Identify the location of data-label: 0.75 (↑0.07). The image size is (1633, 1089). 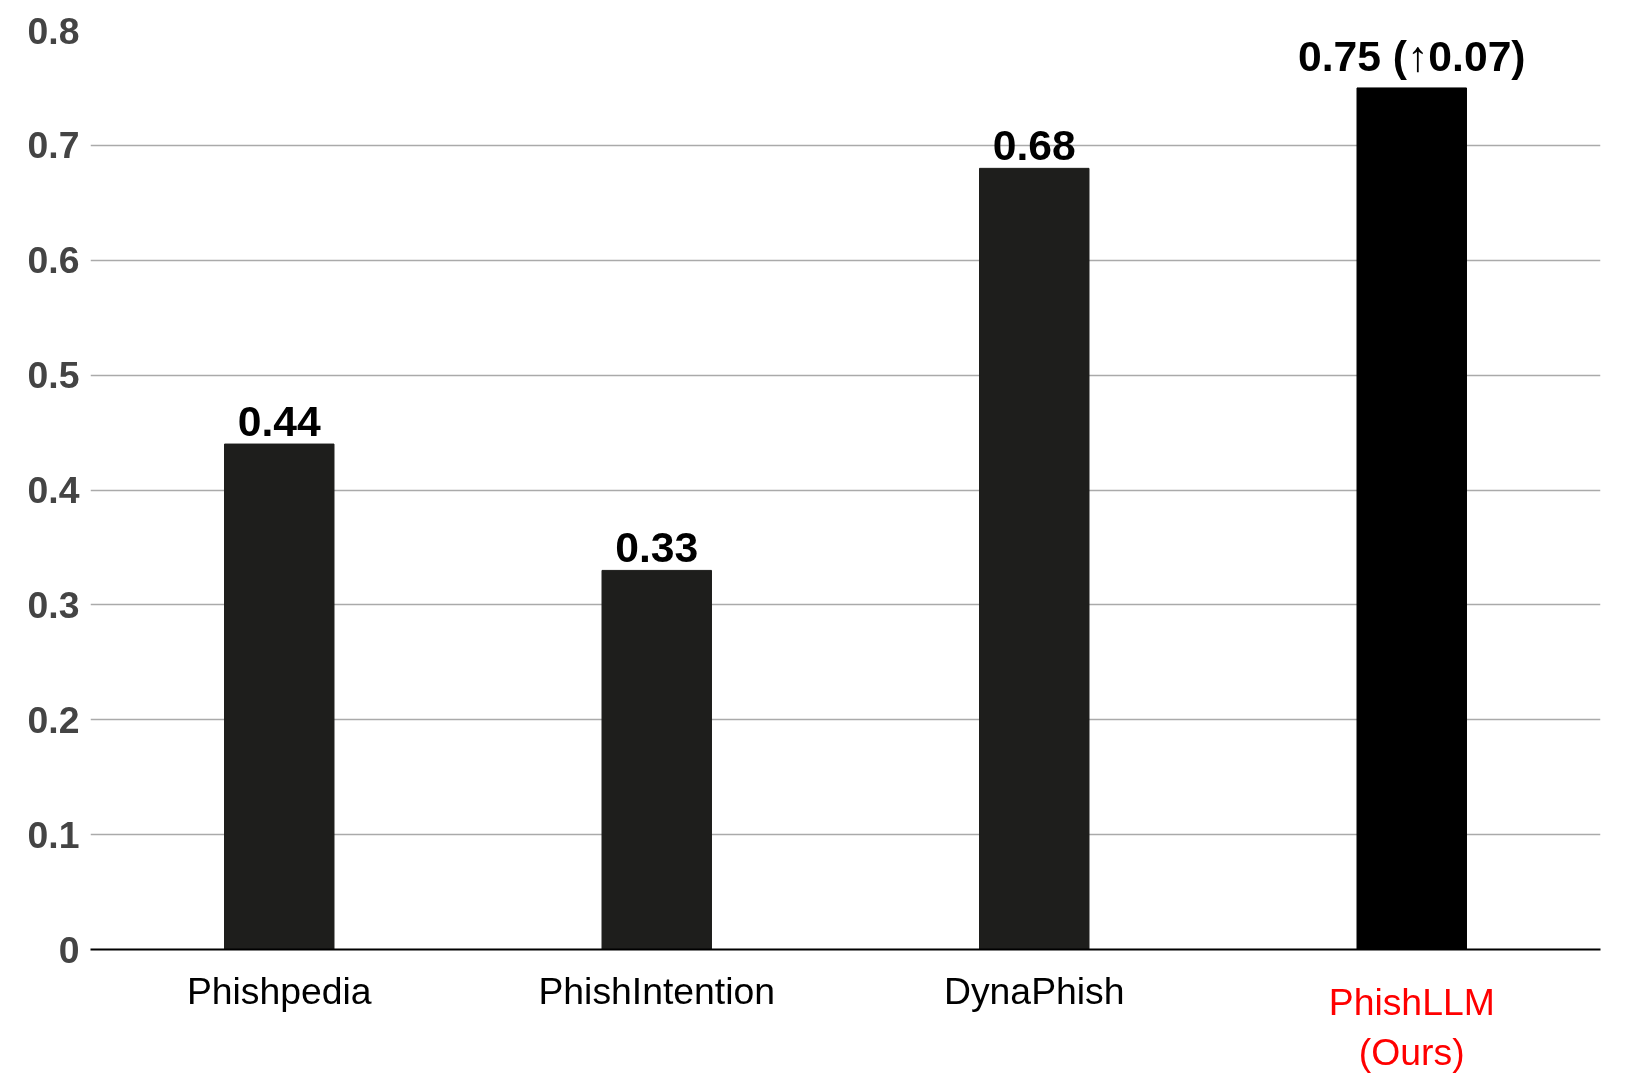
(1411, 55).